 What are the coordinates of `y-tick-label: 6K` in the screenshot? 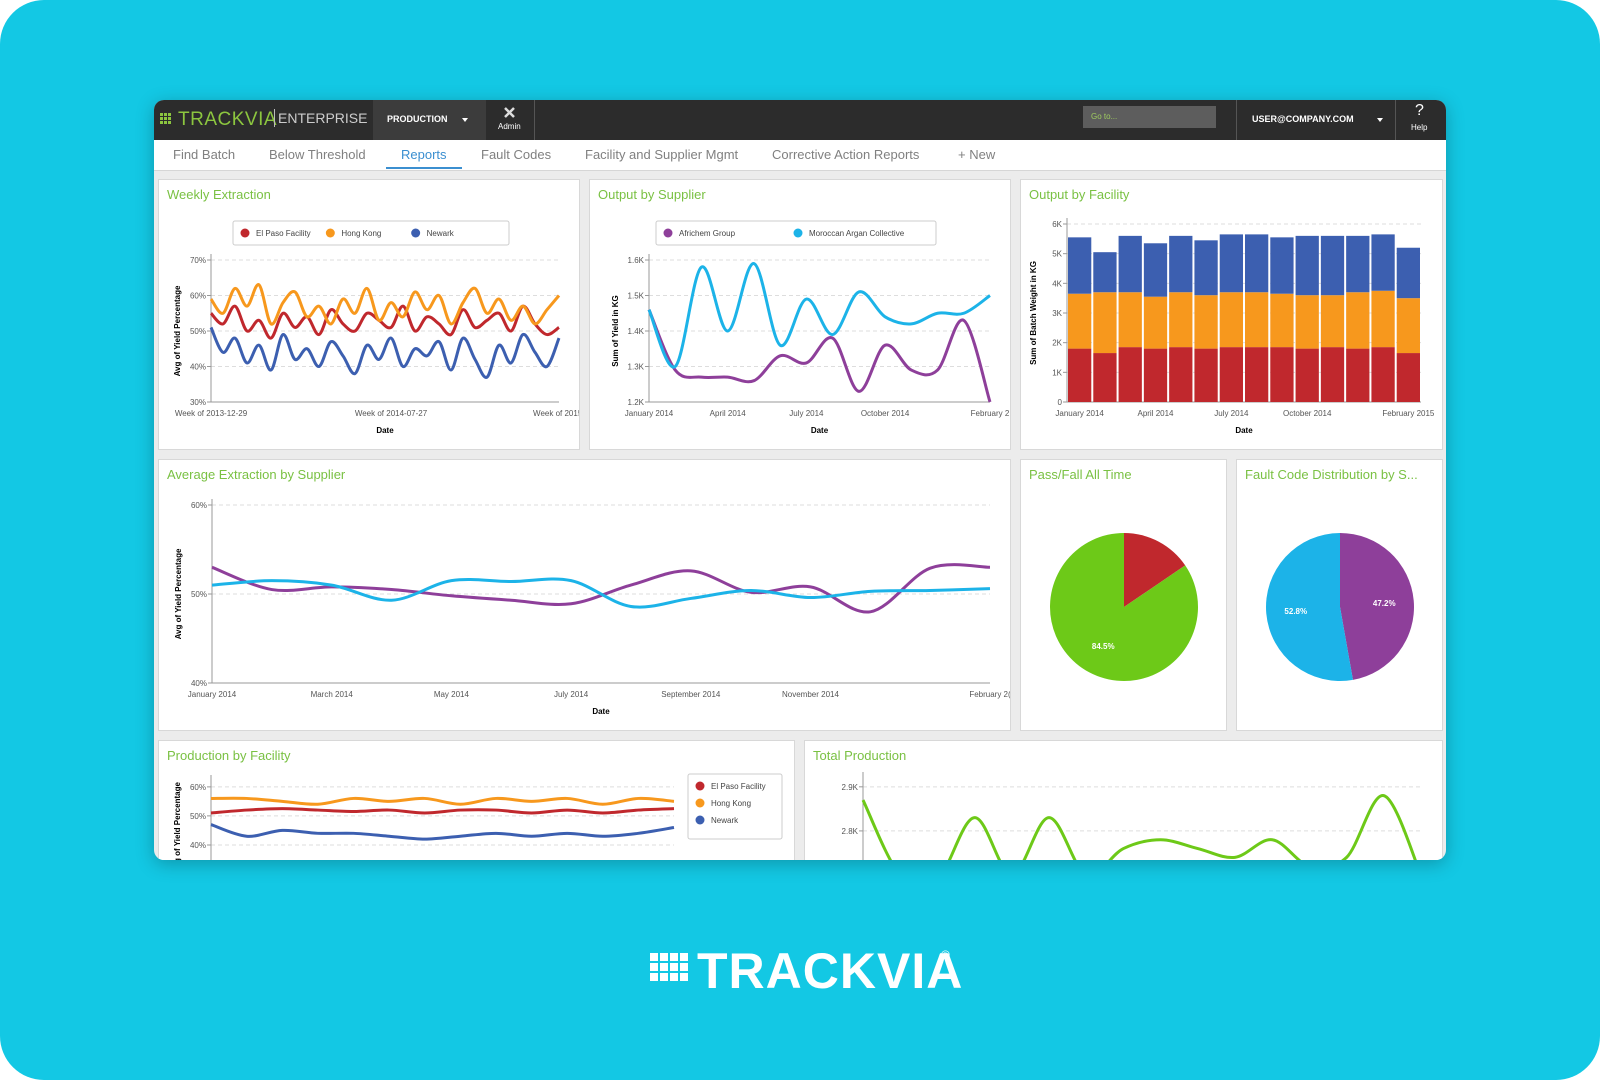 It's located at (1057, 224).